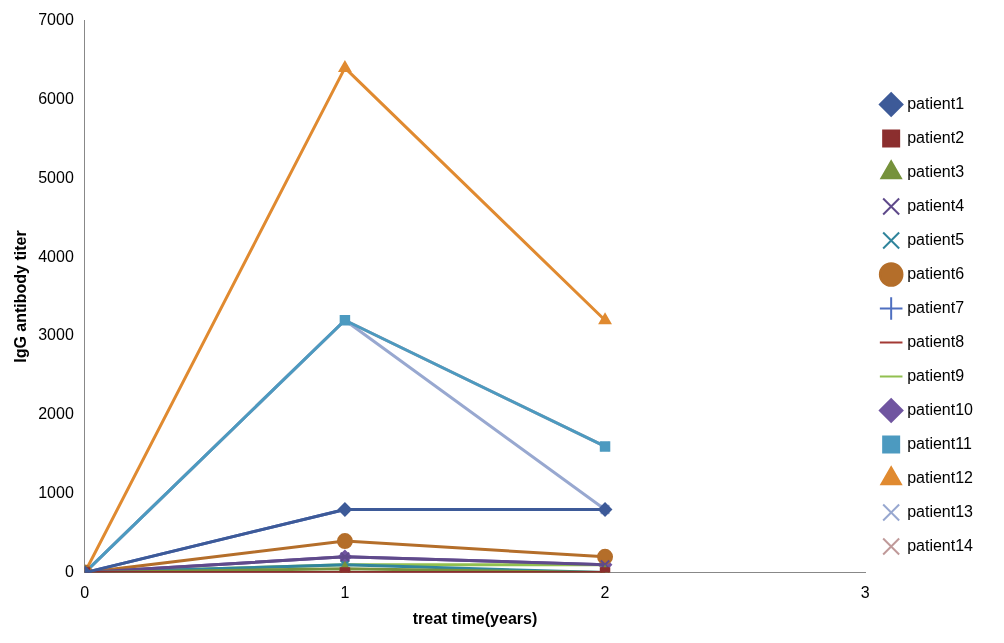 The width and height of the screenshot is (1004, 643). What do you see at coordinates (56, 20) in the screenshot?
I see `y-tick-label: 7000` at bounding box center [56, 20].